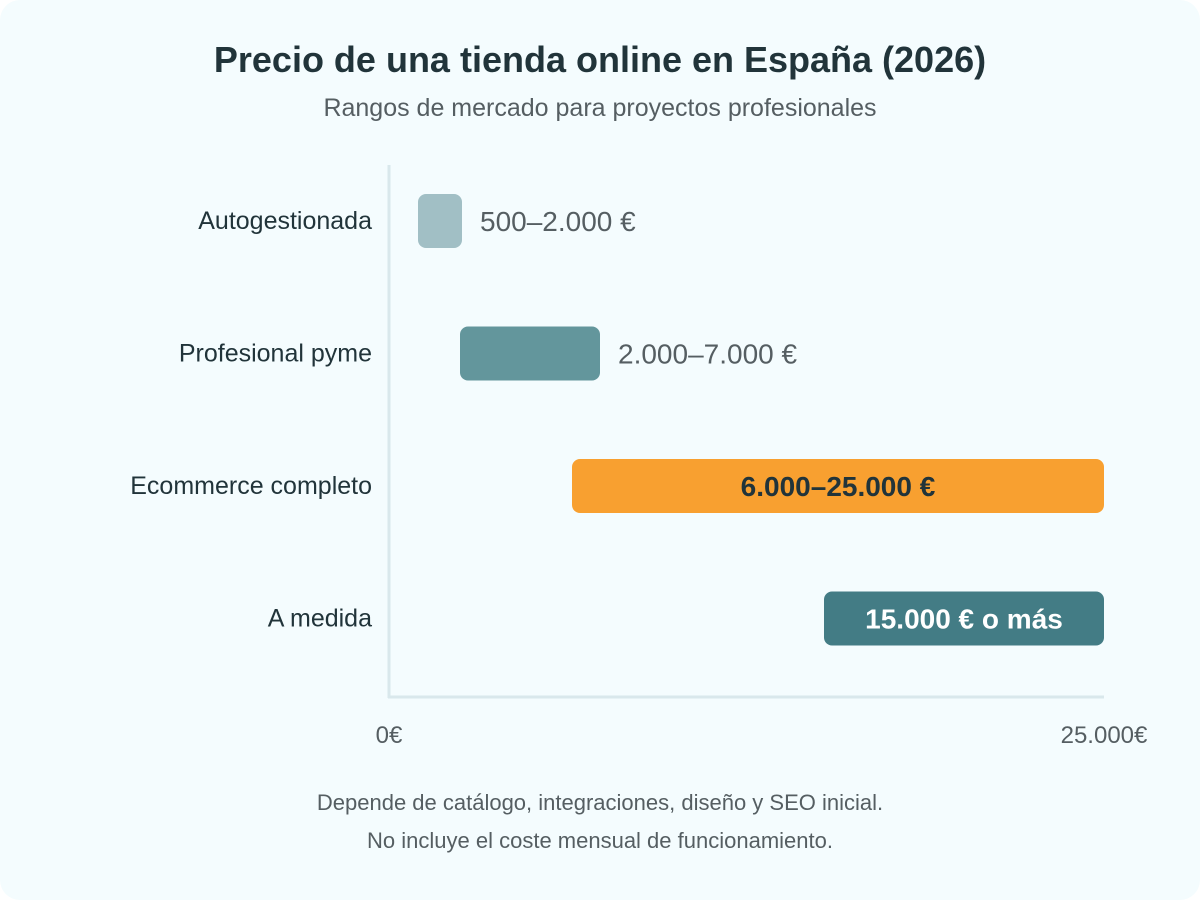 This screenshot has height=900, width=1200. What do you see at coordinates (707, 354) in the screenshot?
I see `bar-value-label: 2.000–7.000 €` at bounding box center [707, 354].